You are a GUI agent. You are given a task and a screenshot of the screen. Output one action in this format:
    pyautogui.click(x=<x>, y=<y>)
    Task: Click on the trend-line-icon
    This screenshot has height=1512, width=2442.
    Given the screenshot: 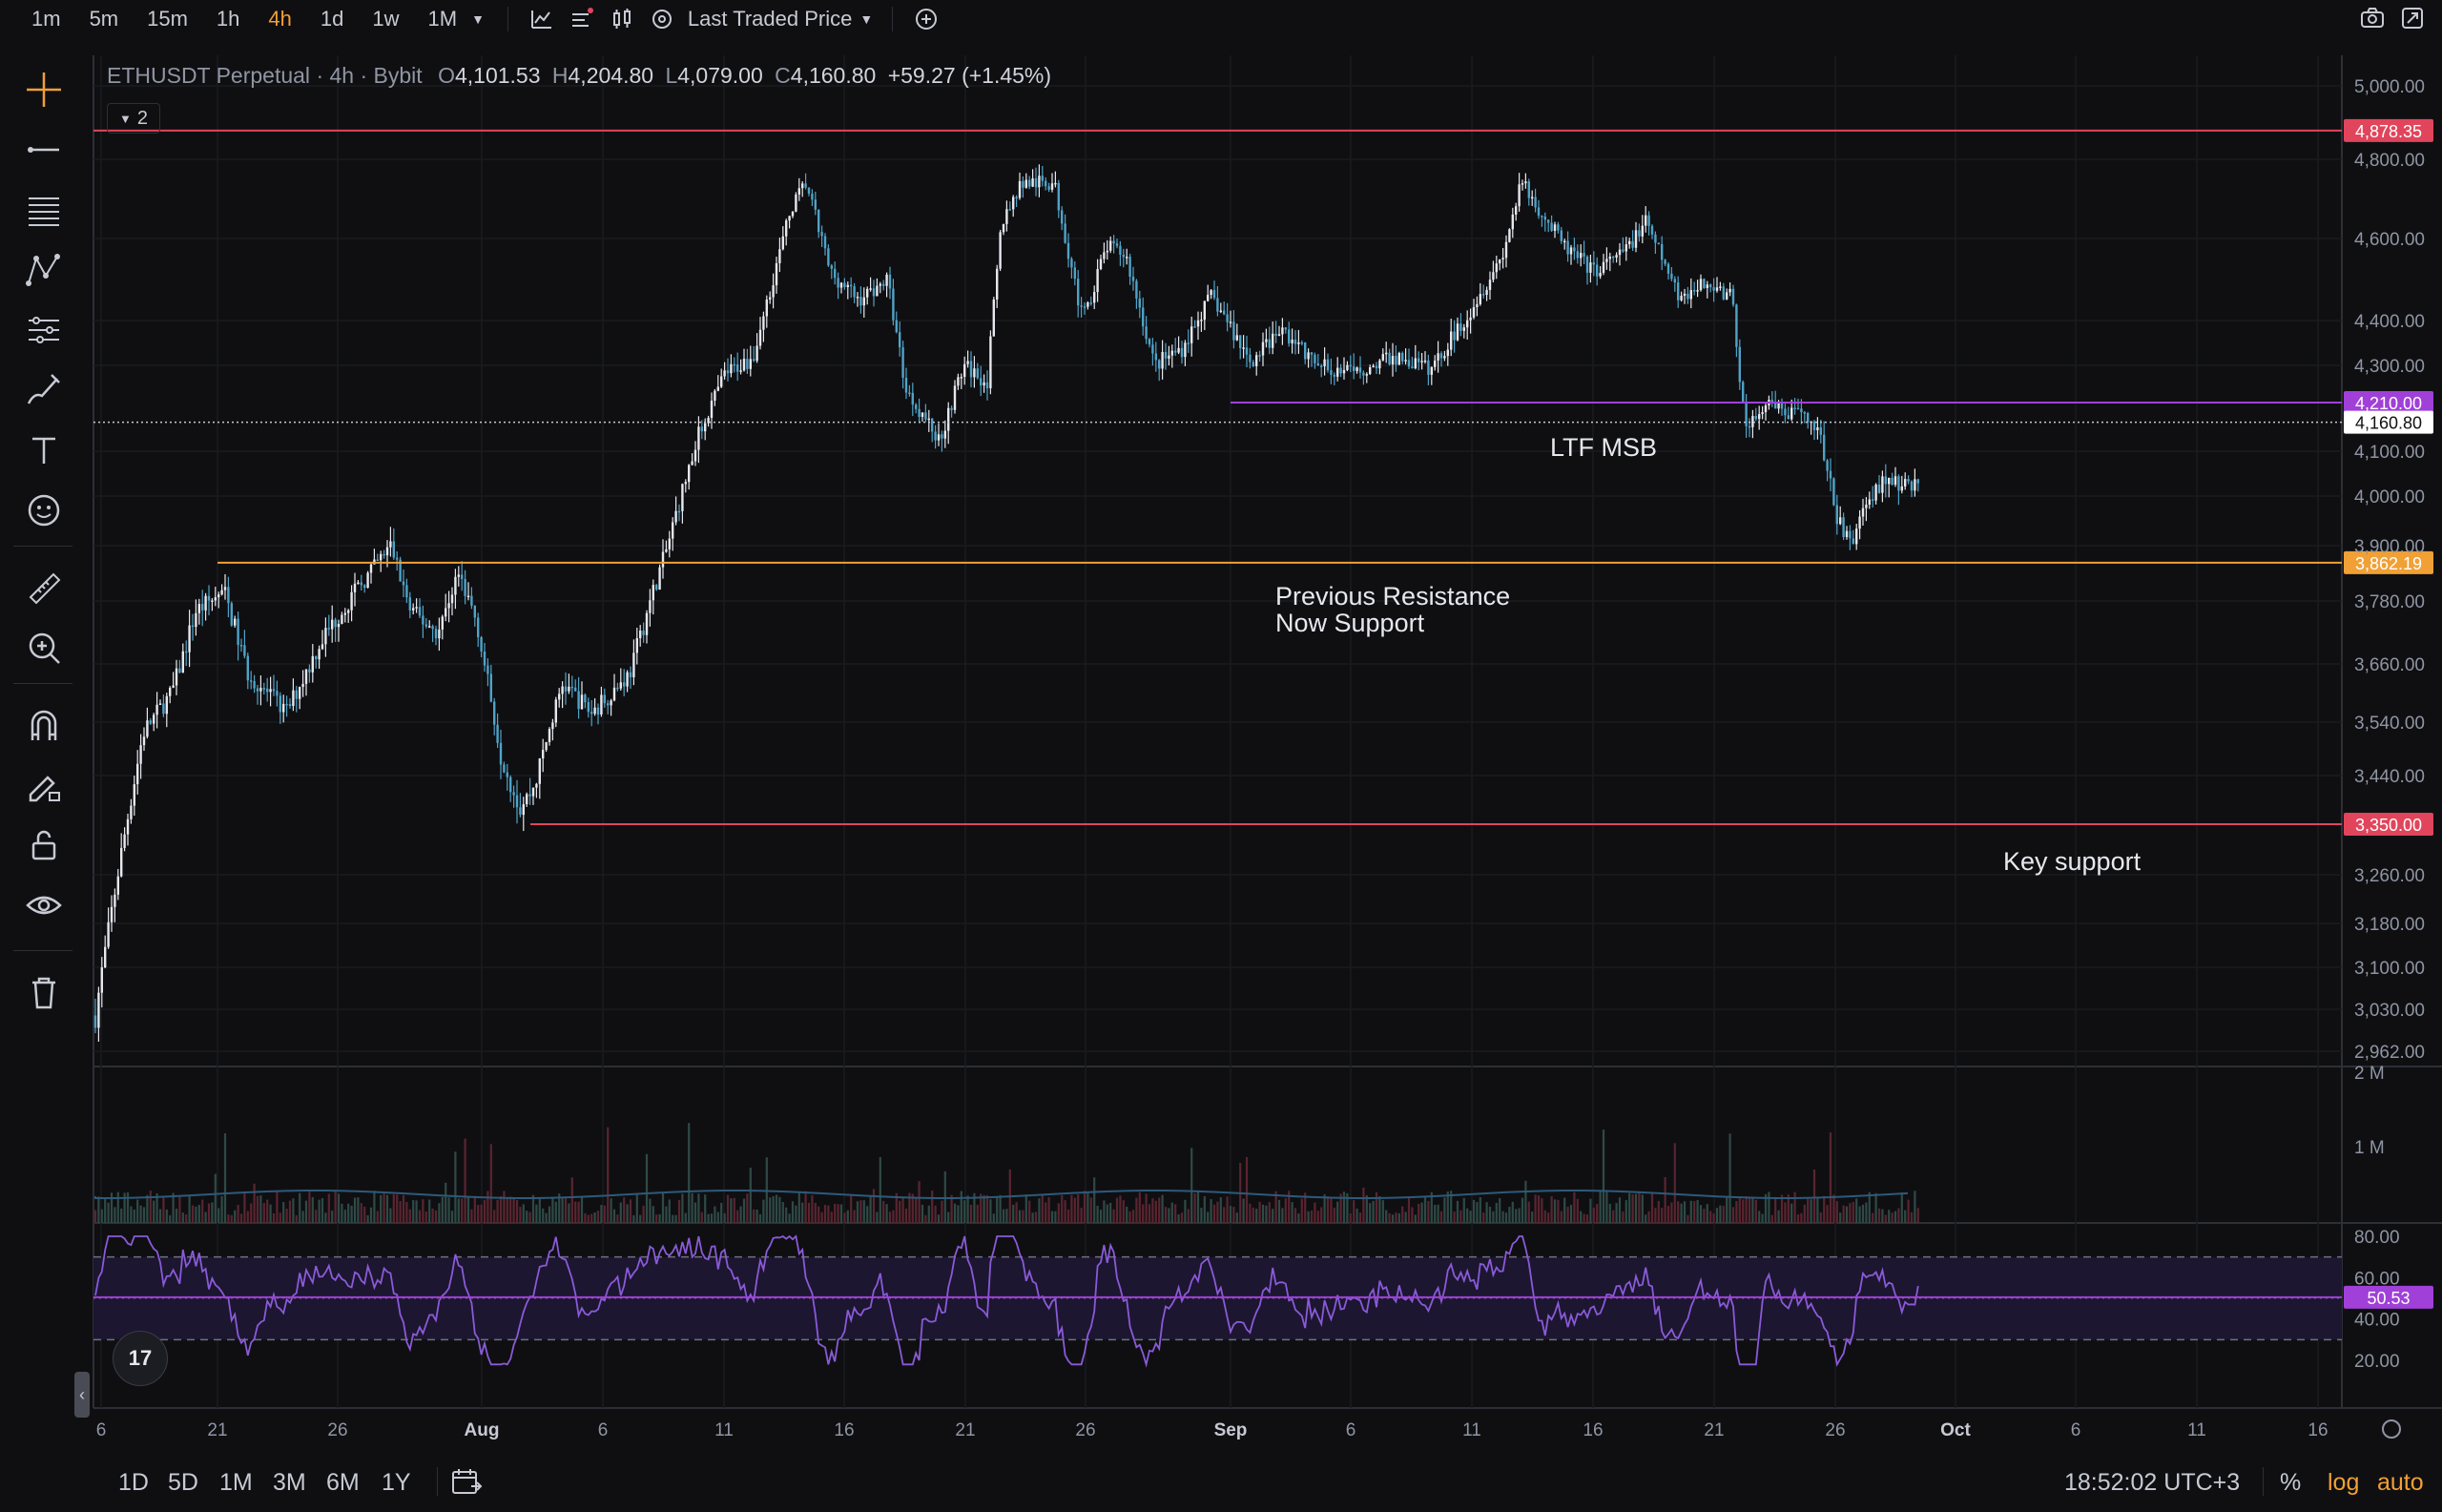 What is the action you would take?
    pyautogui.click(x=44, y=150)
    